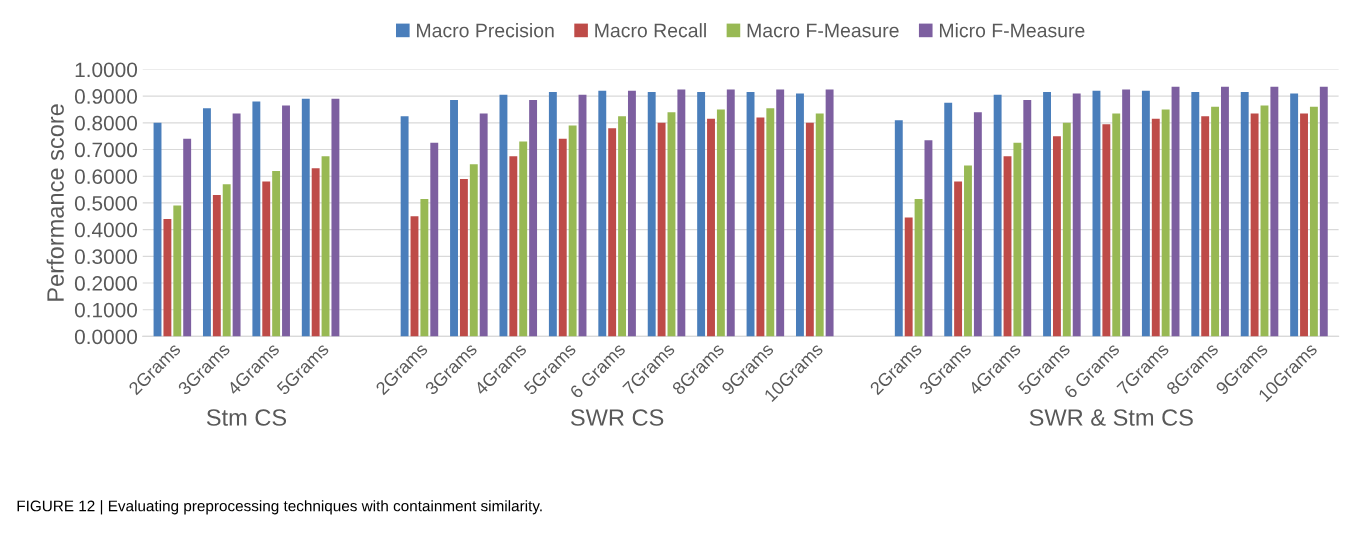  What do you see at coordinates (650, 30) in the screenshot?
I see `legend-label: Macro Recall` at bounding box center [650, 30].